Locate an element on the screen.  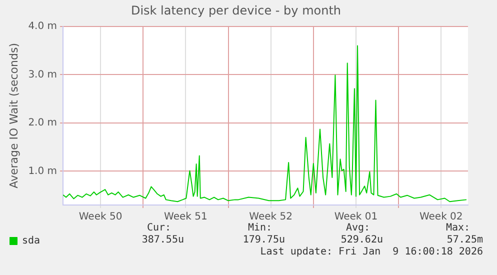
text: Avg: is located at coordinates (358, 228).